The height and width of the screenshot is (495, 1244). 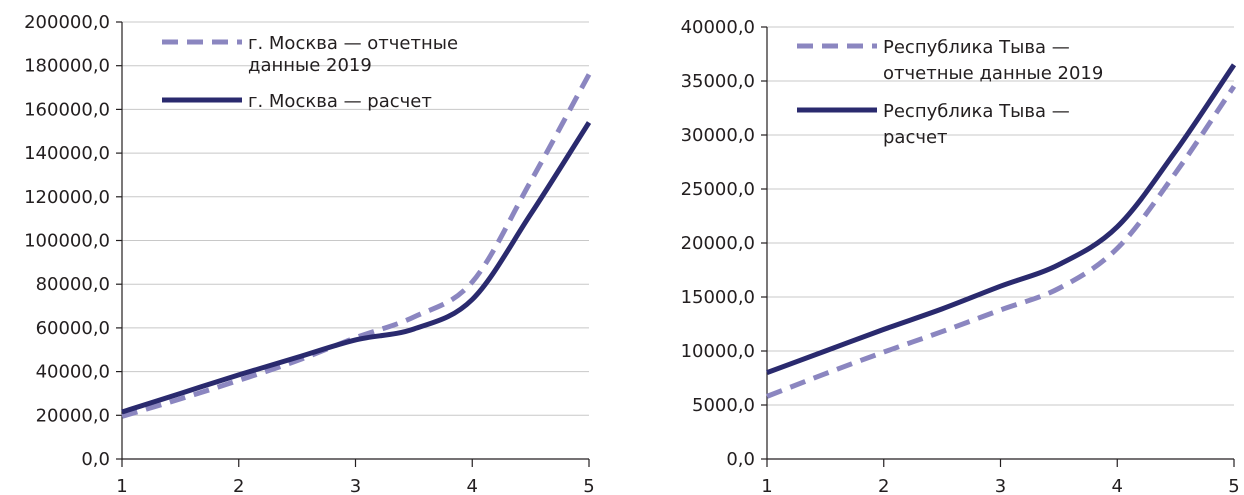 I want to click on y-tick-label: 180000,0, so click(x=67, y=66).